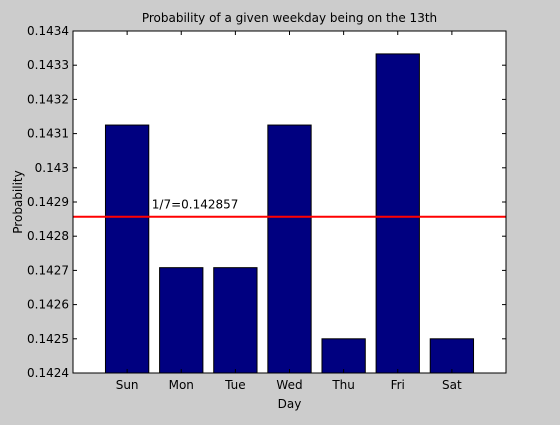 This screenshot has height=425, width=560. Describe the element at coordinates (48, 99) in the screenshot. I see `y-tick-label: 0.1432` at that location.